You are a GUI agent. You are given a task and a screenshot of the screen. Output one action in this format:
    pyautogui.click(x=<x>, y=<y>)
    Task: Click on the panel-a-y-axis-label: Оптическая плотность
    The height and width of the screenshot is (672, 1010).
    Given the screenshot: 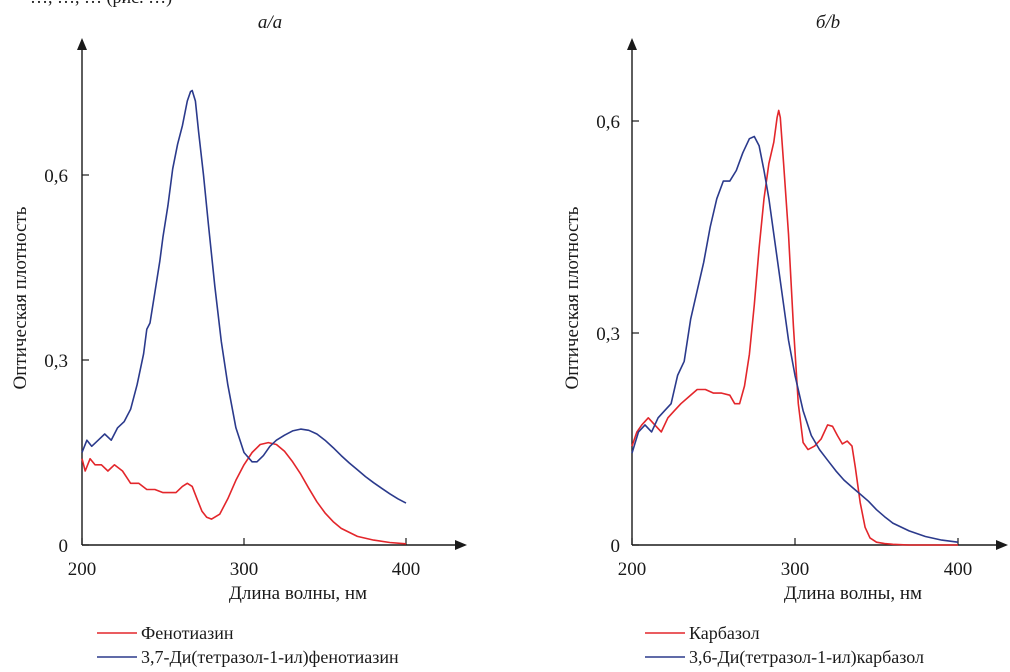 What is the action you would take?
    pyautogui.click(x=20, y=297)
    